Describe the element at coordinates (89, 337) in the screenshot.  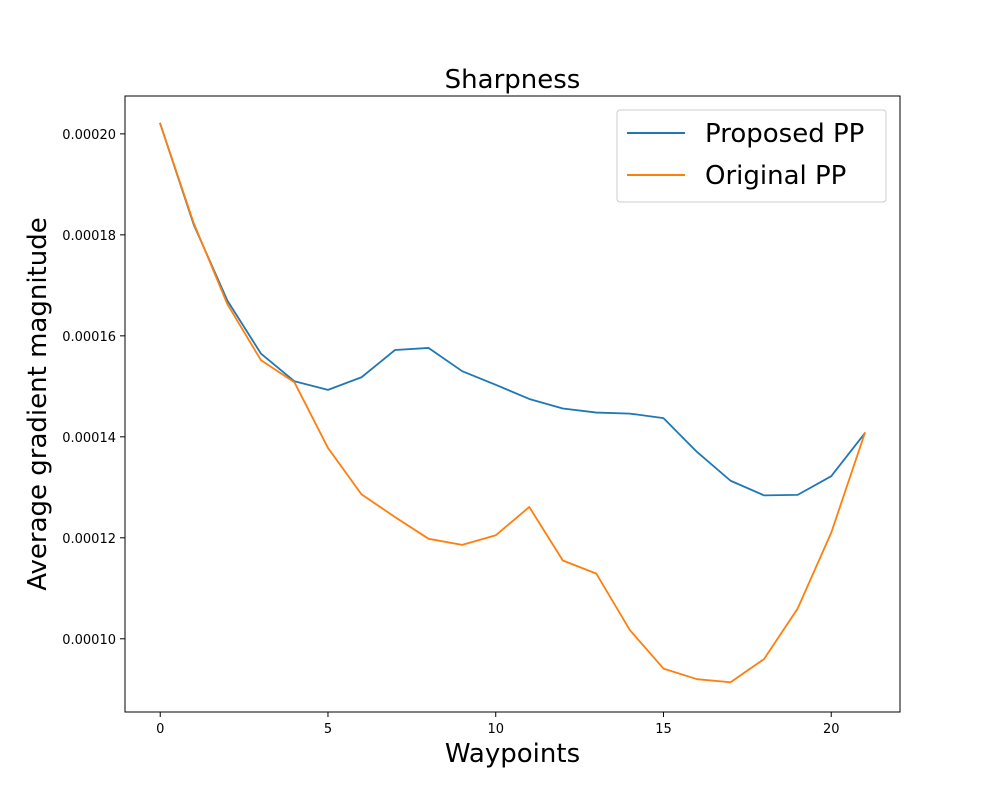
I see `y-tick-label: 0.00016` at that location.